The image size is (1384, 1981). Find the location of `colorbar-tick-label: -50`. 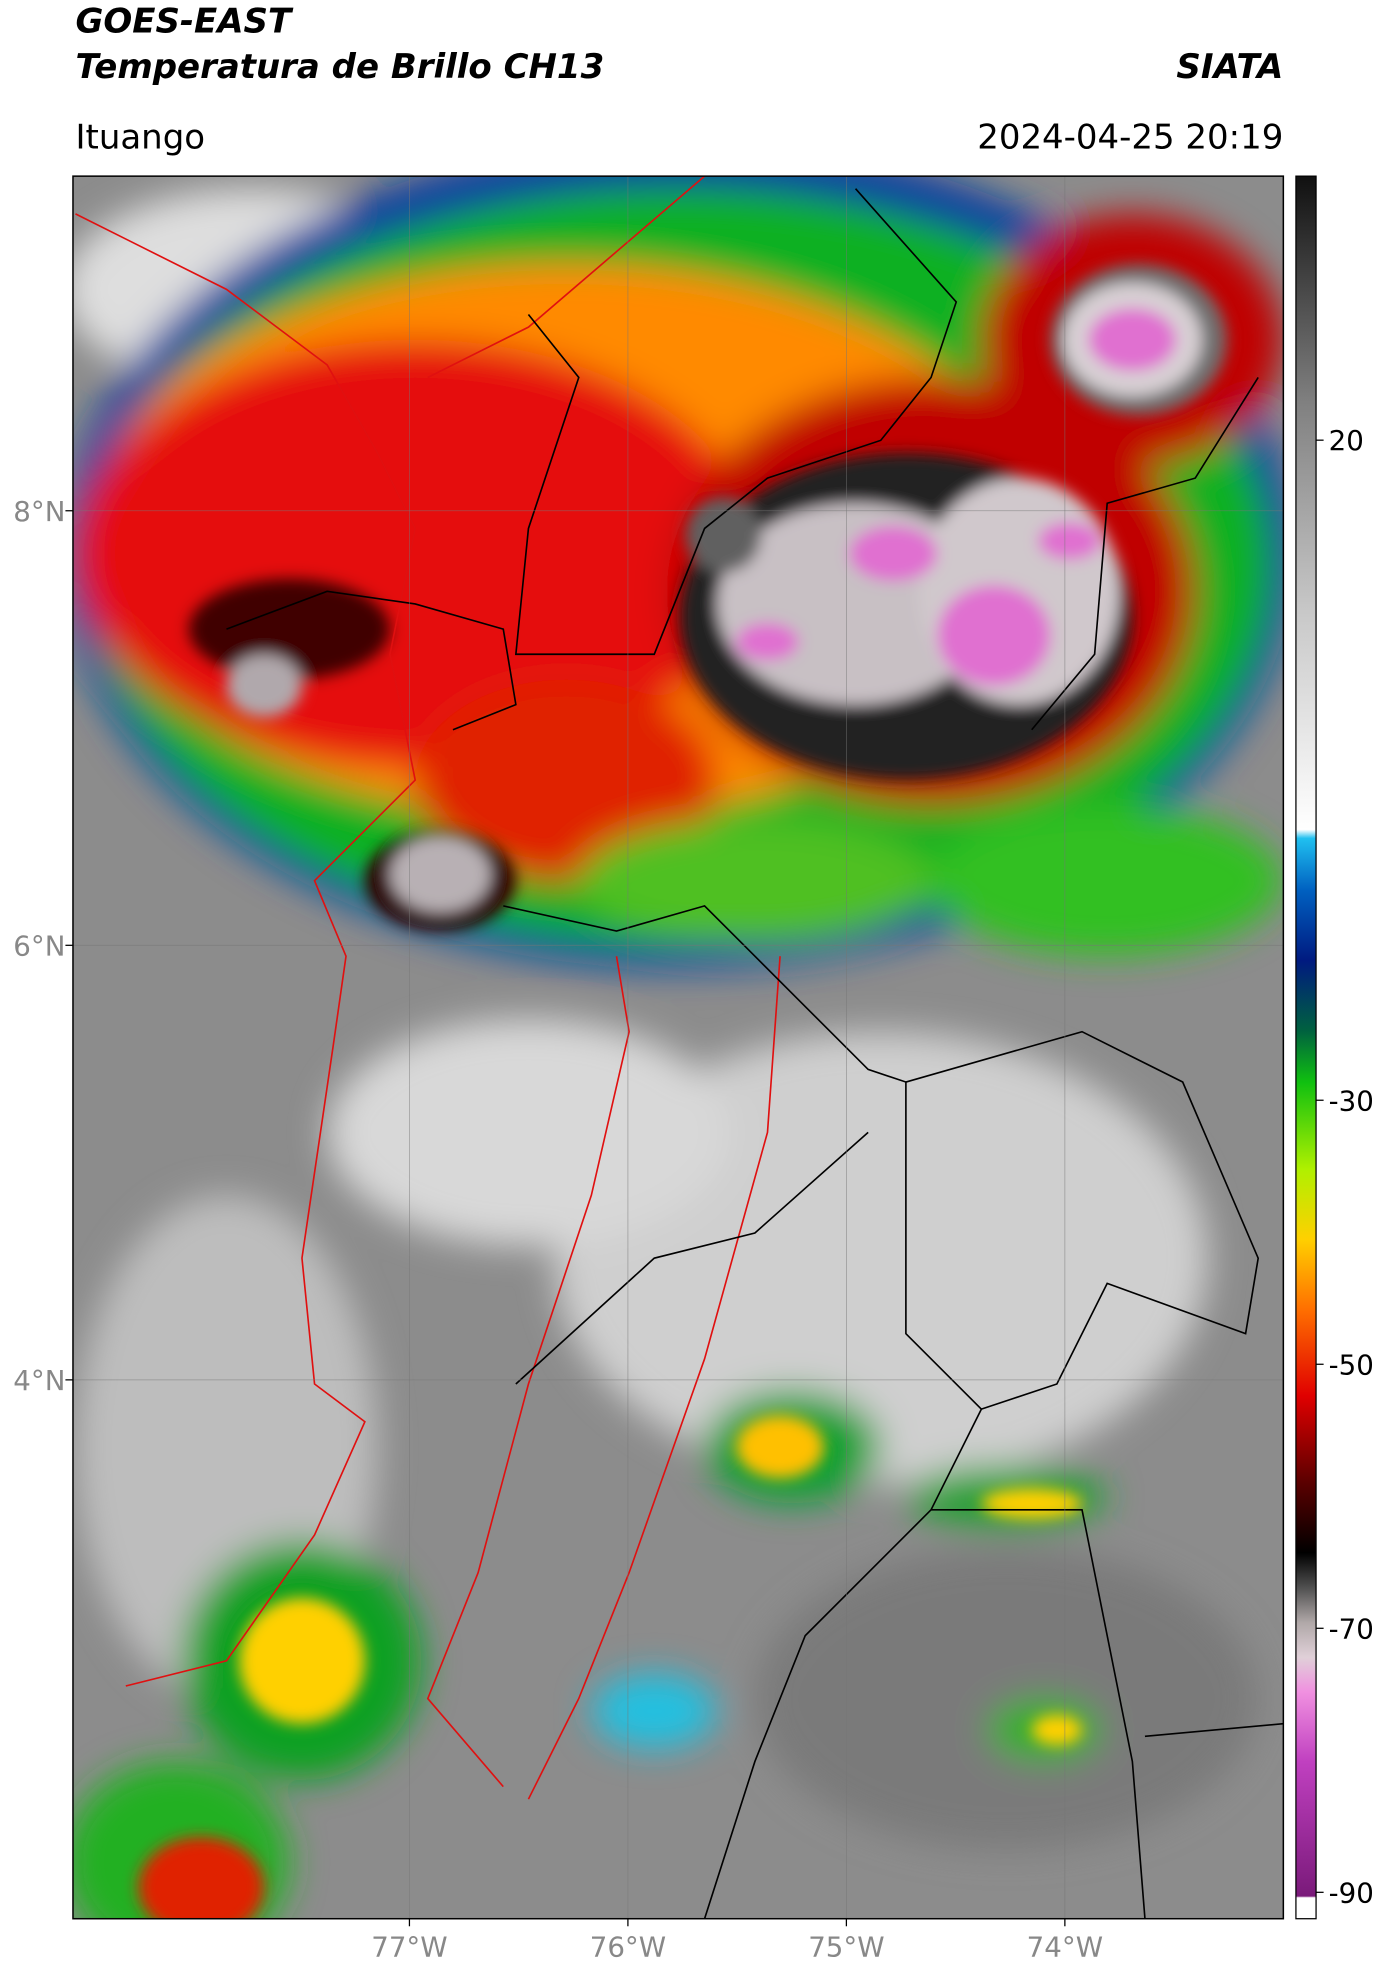

colorbar-tick-label: -50 is located at coordinates (1351, 1364).